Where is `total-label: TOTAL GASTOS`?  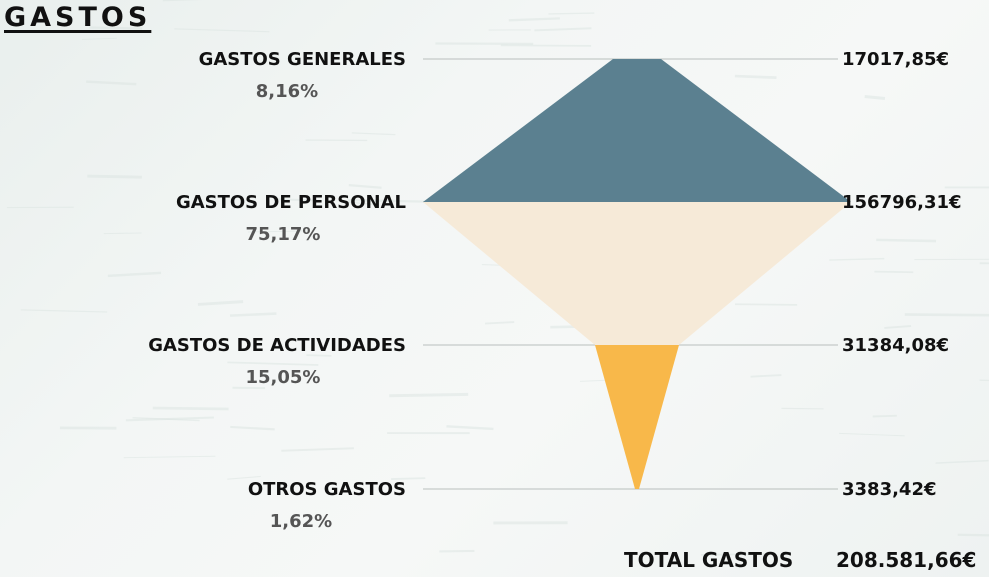
total-label: TOTAL GASTOS is located at coordinates (709, 560).